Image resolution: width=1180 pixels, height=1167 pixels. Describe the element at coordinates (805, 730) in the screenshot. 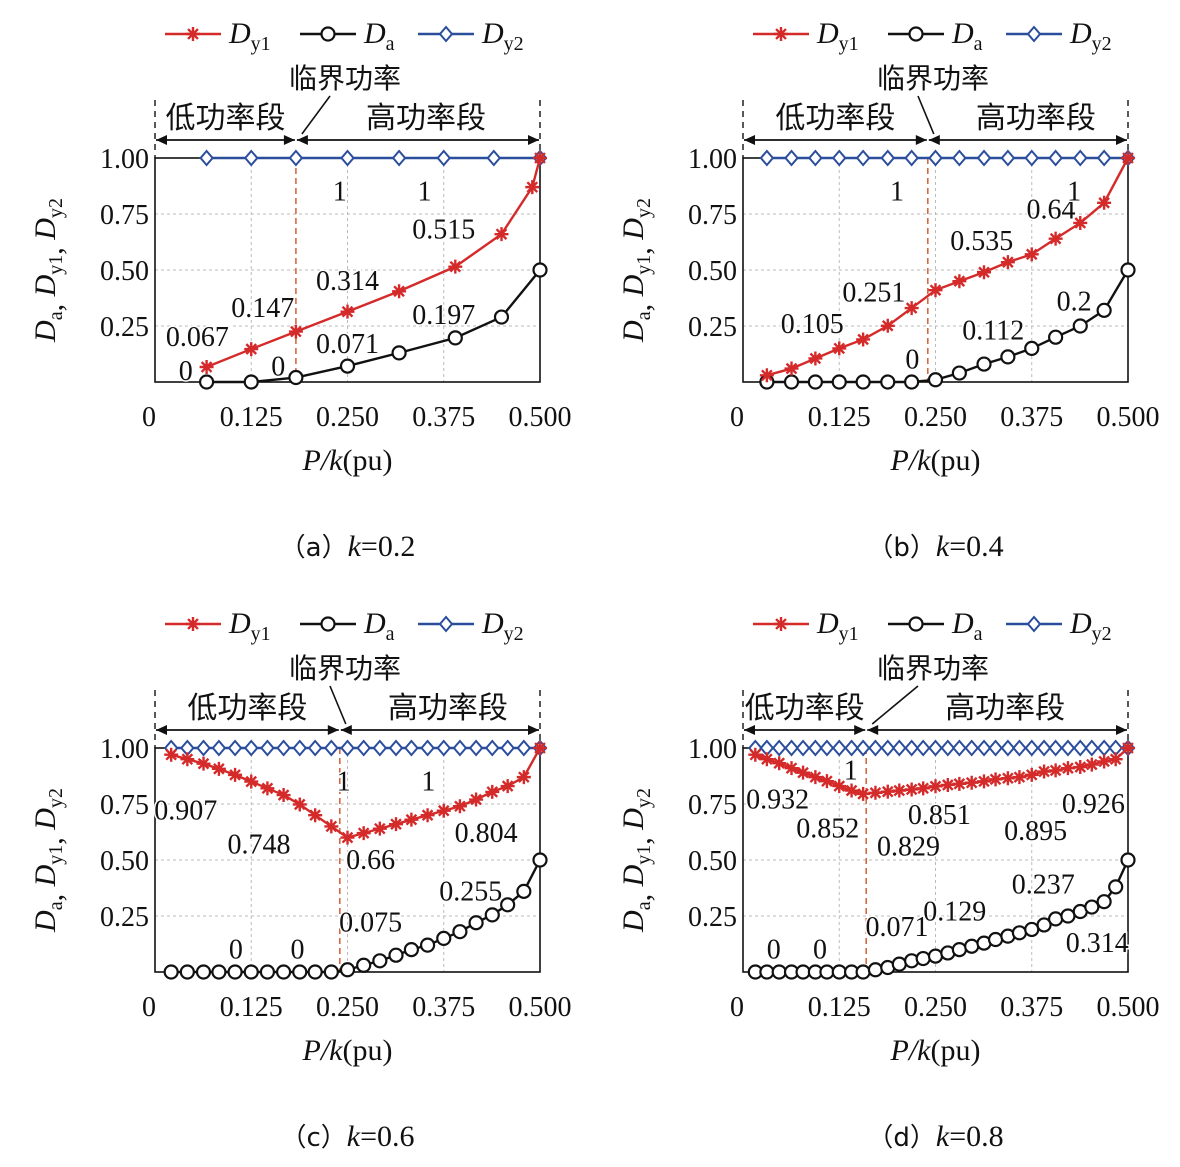

I see `low-power-arrow` at that location.